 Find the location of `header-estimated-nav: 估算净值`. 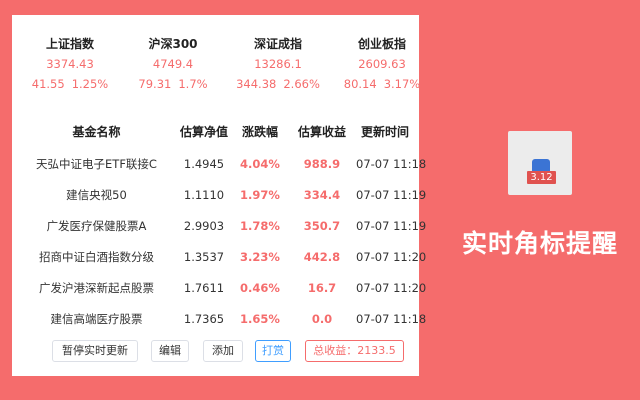

header-estimated-nav: 估算净值 is located at coordinates (203, 132).